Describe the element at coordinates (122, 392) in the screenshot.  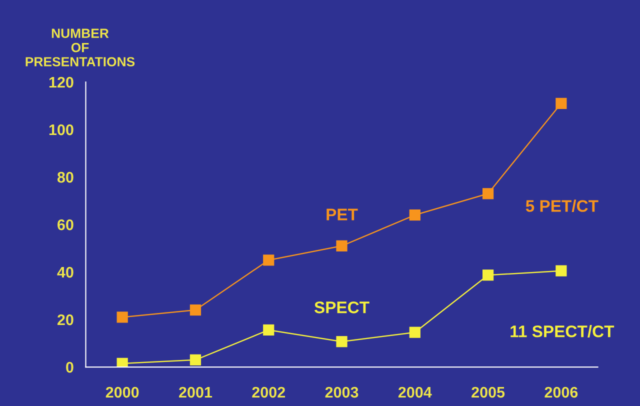
I see `x-tick-label: 2000` at that location.